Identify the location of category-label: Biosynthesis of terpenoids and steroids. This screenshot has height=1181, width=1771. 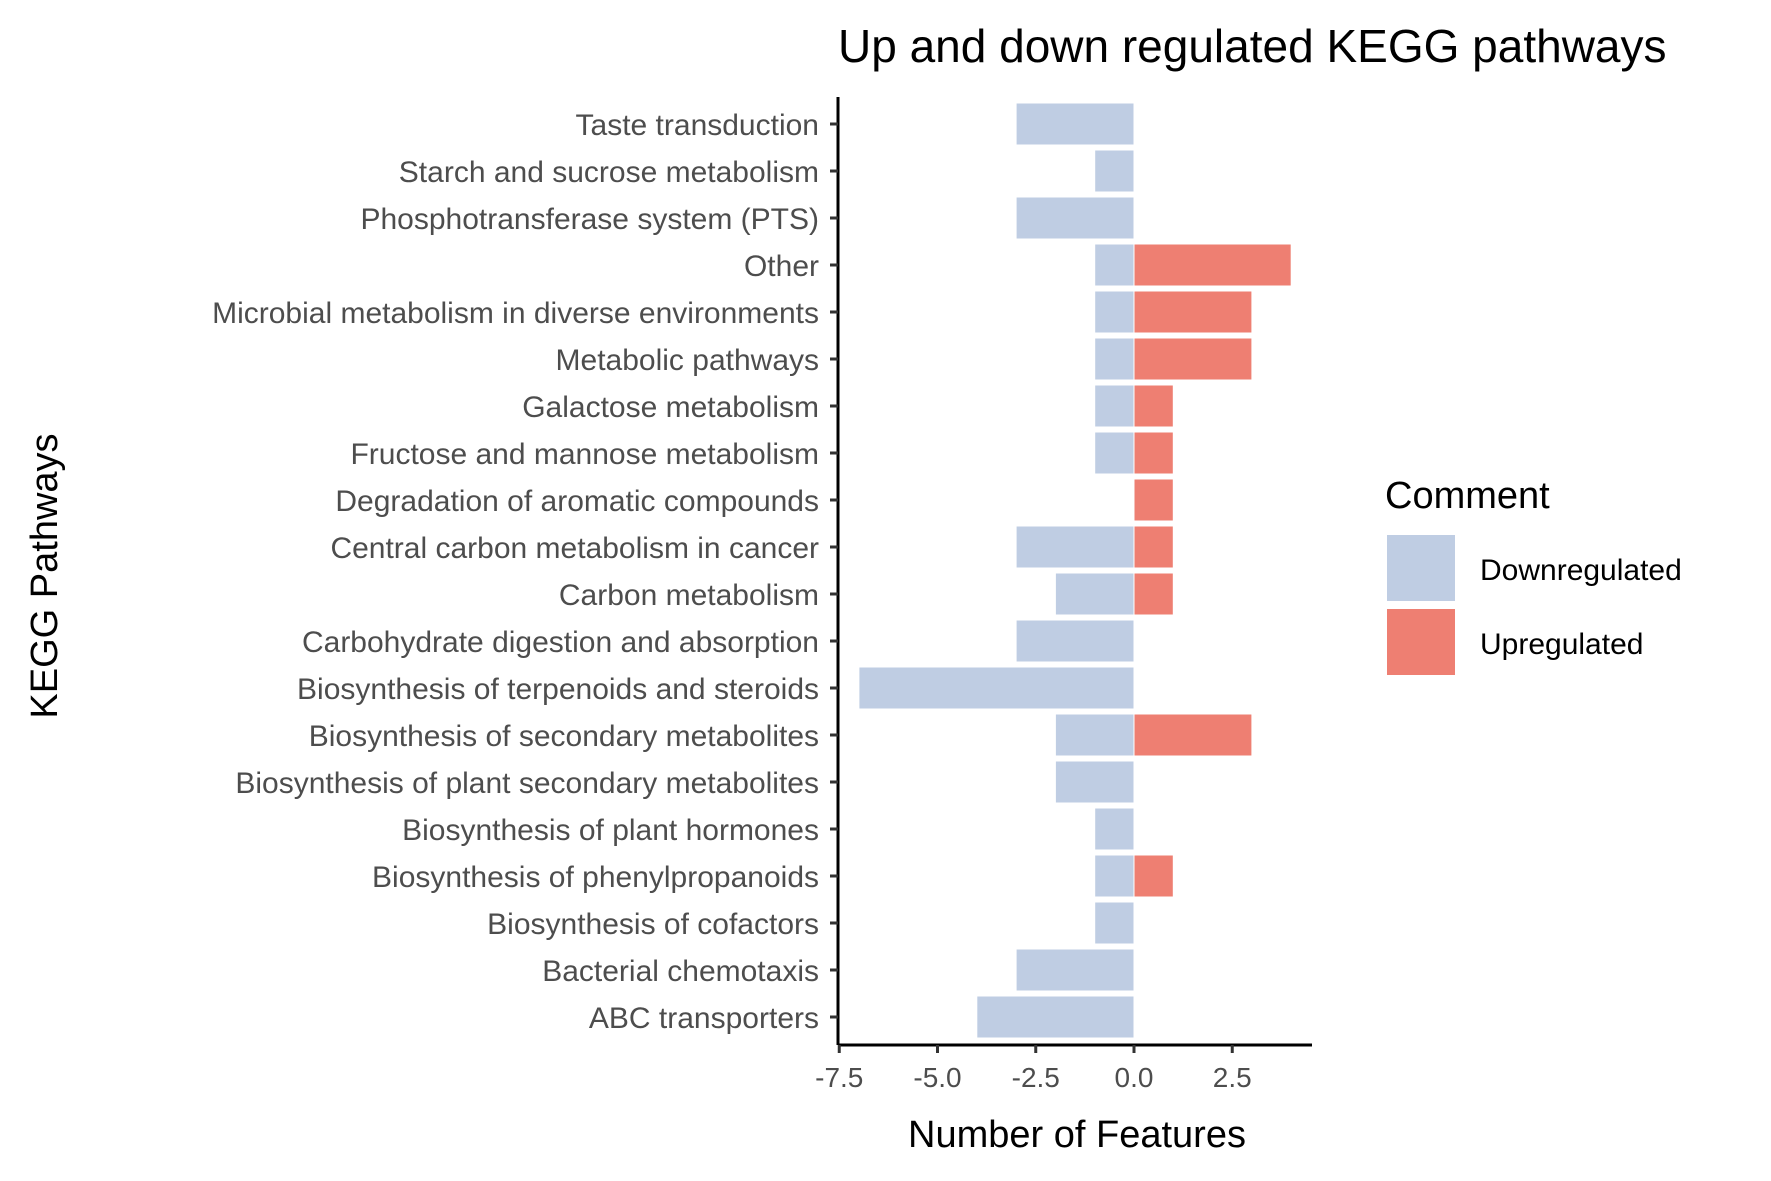
(558, 689).